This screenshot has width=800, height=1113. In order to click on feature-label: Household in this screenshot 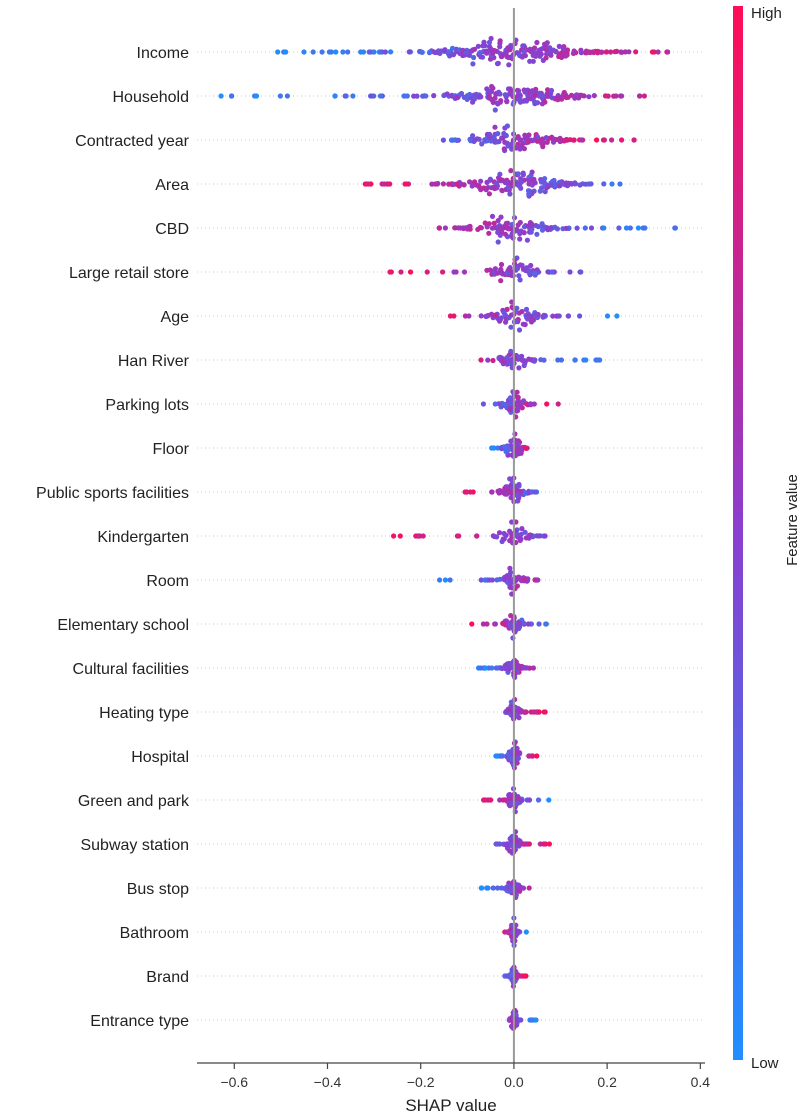, I will do `click(151, 97)`.